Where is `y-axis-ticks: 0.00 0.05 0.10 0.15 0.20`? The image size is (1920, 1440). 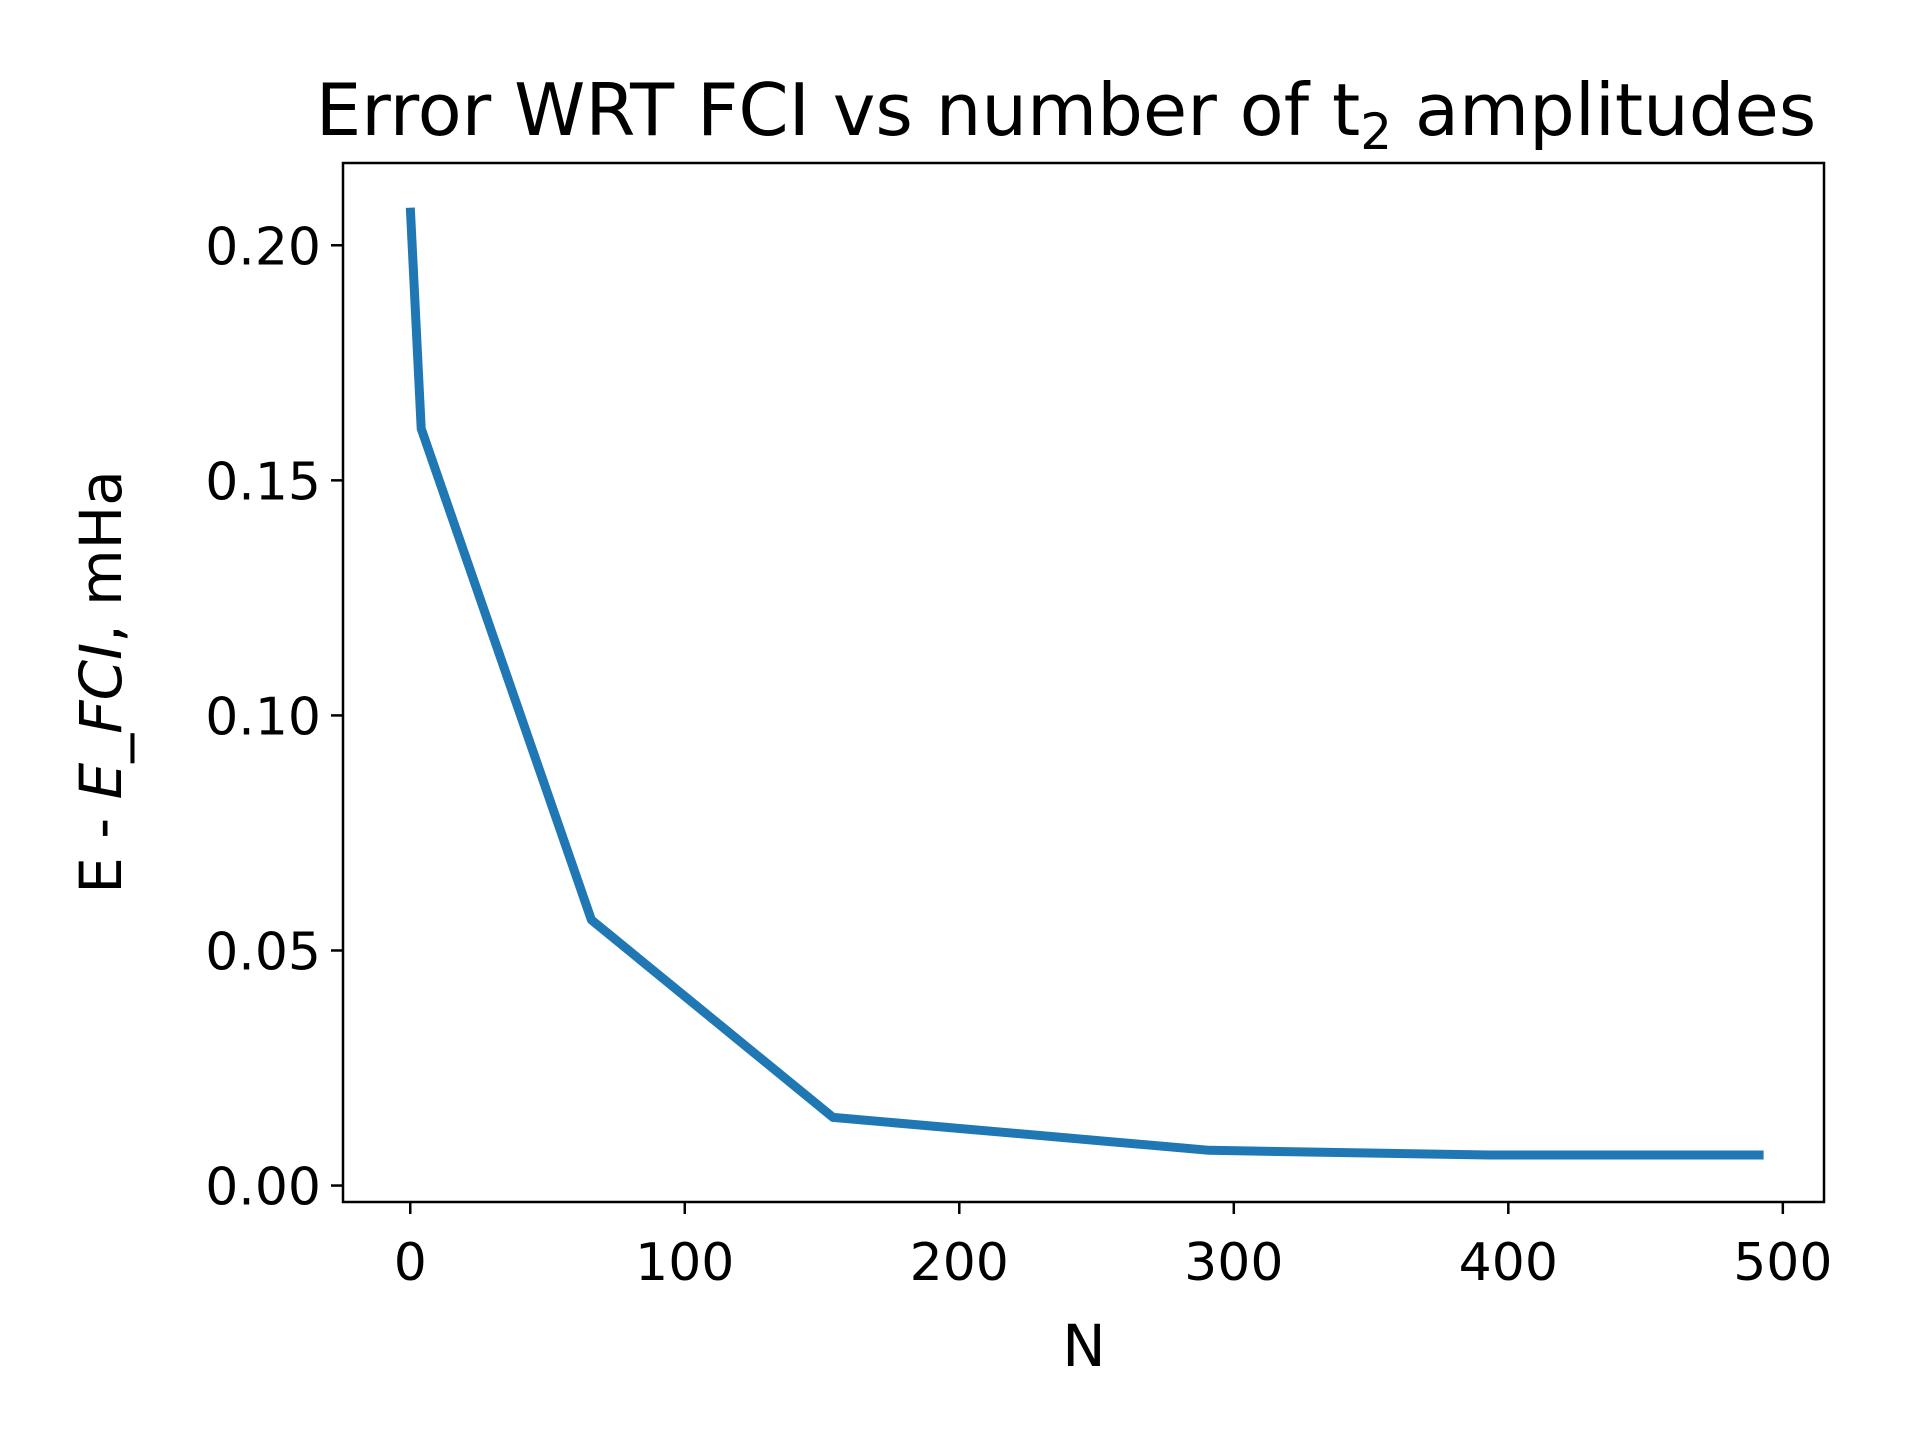 y-axis-ticks: 0.00 0.05 0.10 0.15 0.20 is located at coordinates (274, 717).